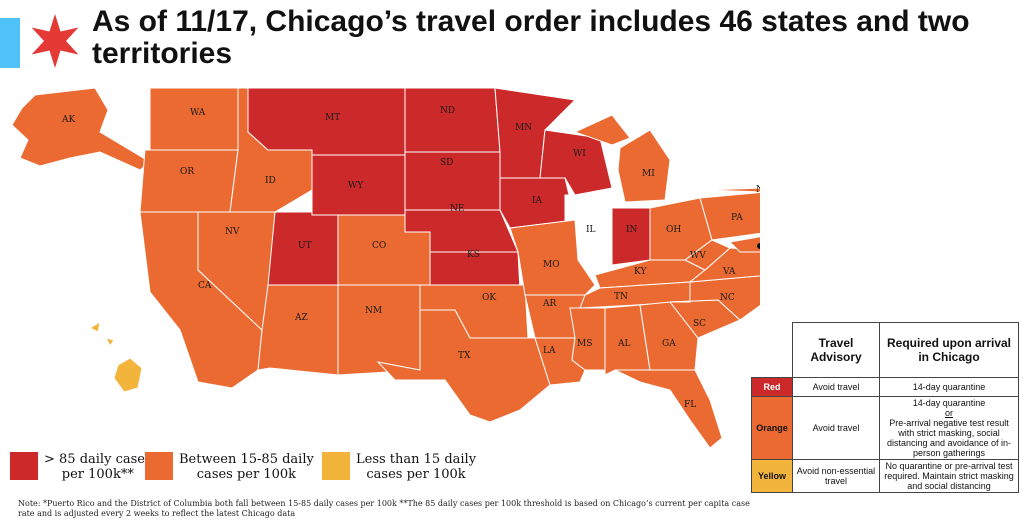 The image size is (1023, 525). I want to click on label-al: AL, so click(623, 344).